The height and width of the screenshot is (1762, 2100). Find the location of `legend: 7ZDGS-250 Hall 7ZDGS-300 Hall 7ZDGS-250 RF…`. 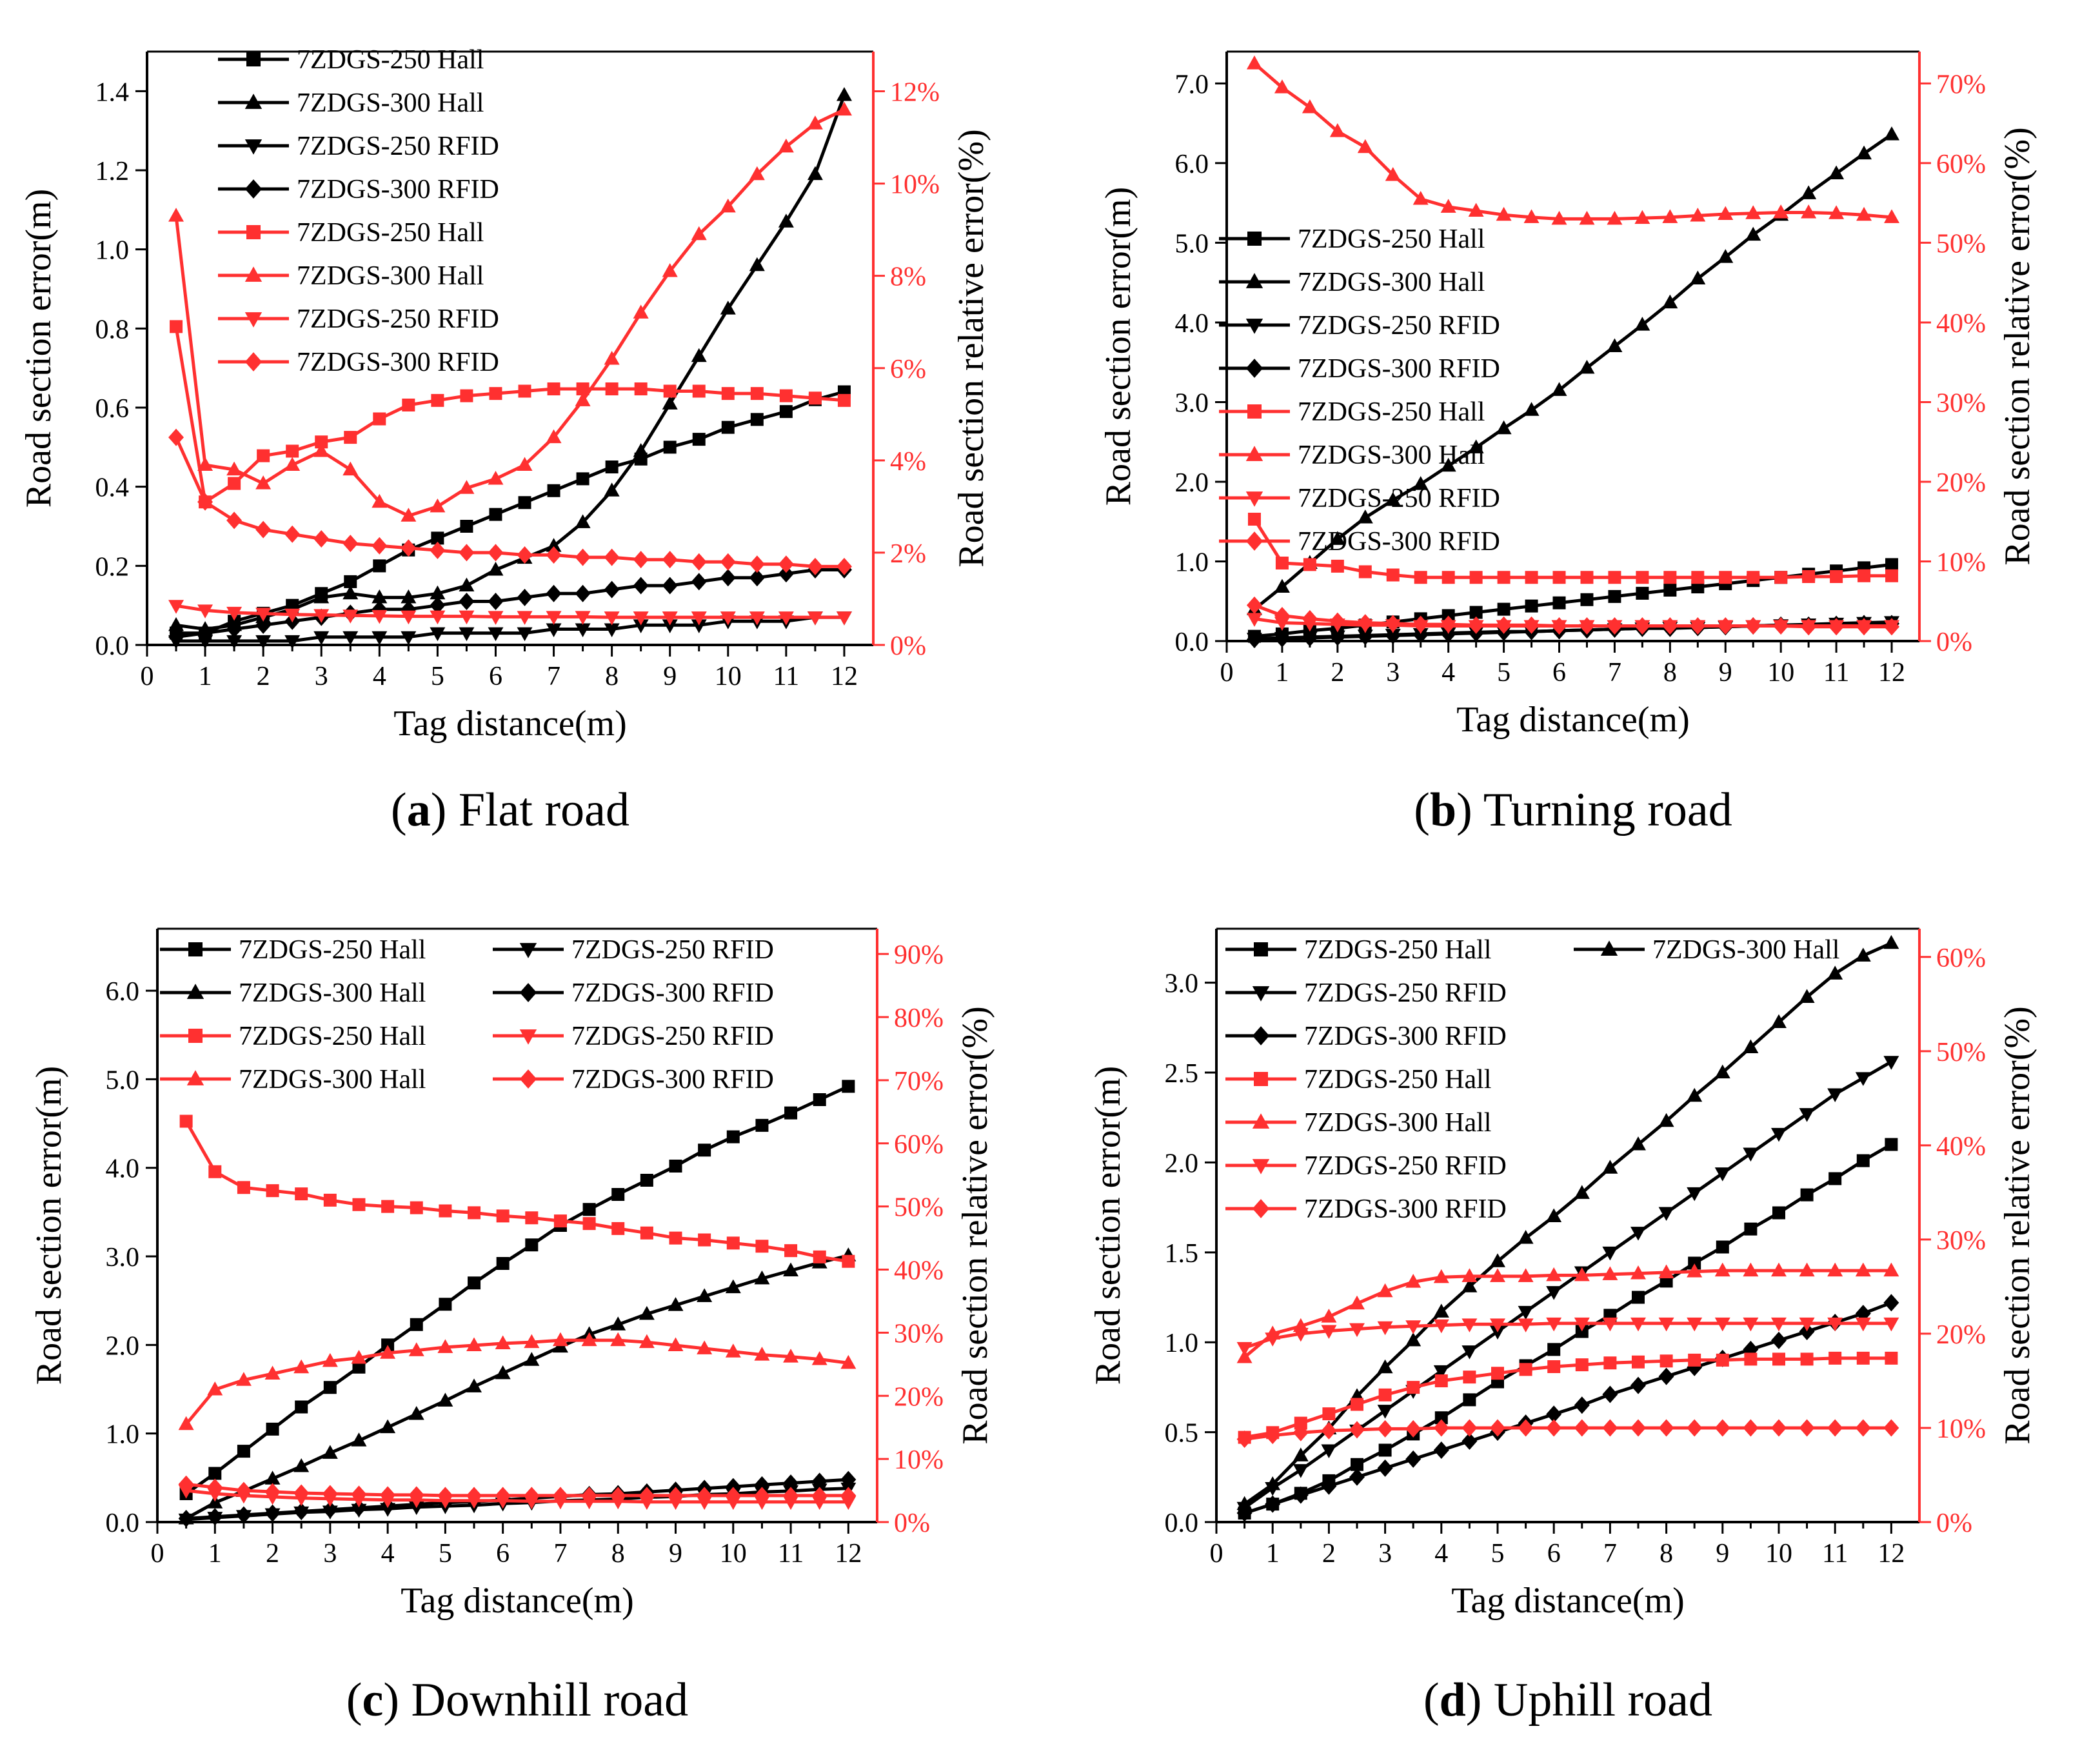

legend: 7ZDGS-250 Hall 7ZDGS-300 Hall 7ZDGS-250 RF… is located at coordinates (1360, 390).